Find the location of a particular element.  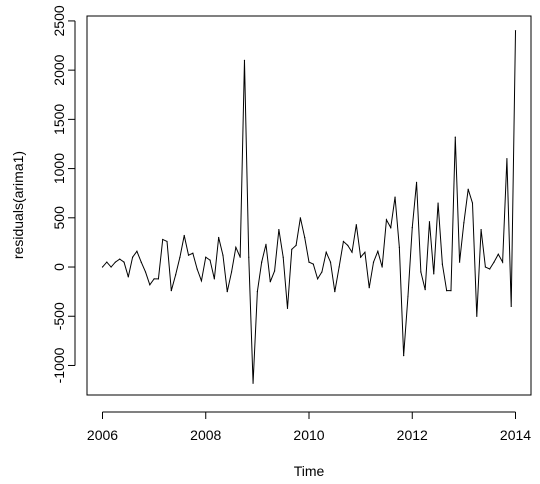

x-axis: 2006 2008 2010 2012 2014 is located at coordinates (309, 427).